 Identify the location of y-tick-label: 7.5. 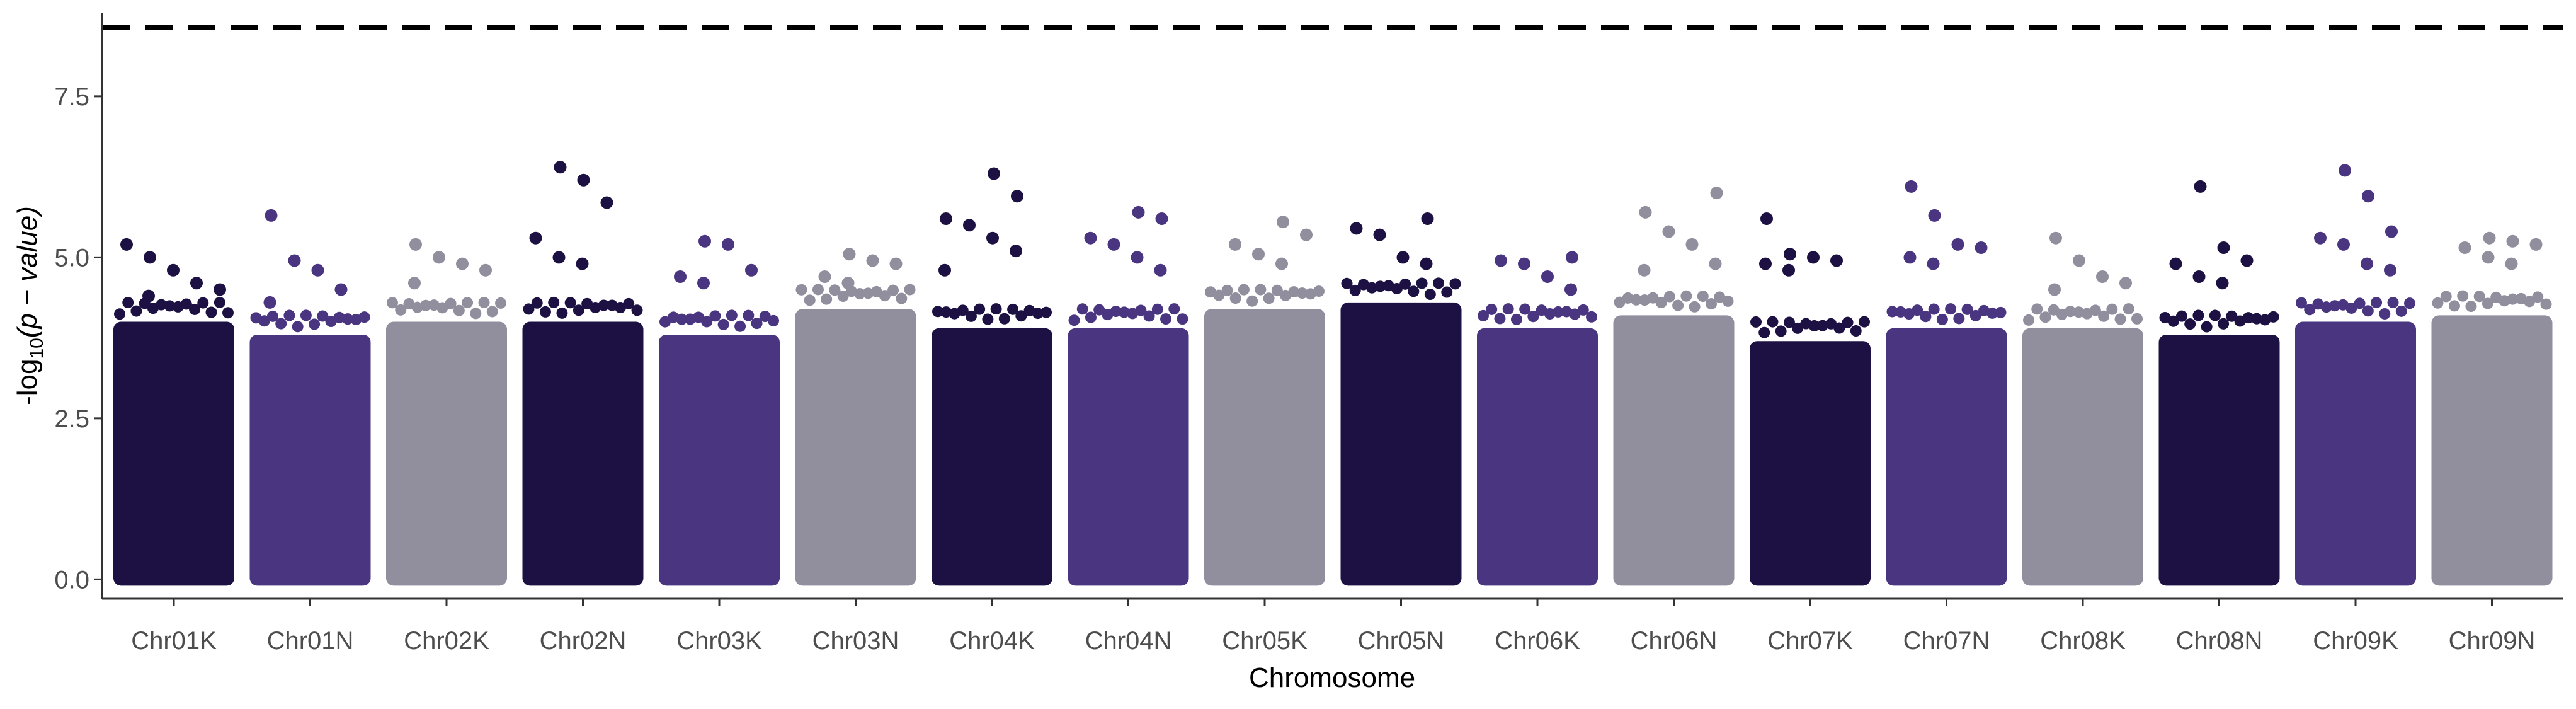
(71, 97).